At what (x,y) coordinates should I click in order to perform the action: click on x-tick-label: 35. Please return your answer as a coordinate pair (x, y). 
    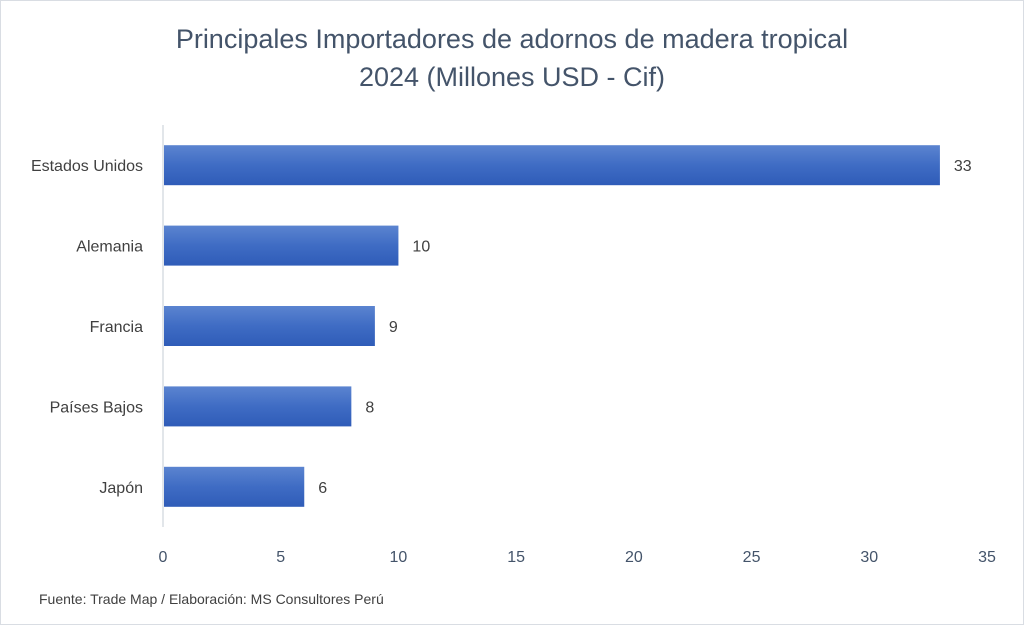
    Looking at the image, I should click on (987, 557).